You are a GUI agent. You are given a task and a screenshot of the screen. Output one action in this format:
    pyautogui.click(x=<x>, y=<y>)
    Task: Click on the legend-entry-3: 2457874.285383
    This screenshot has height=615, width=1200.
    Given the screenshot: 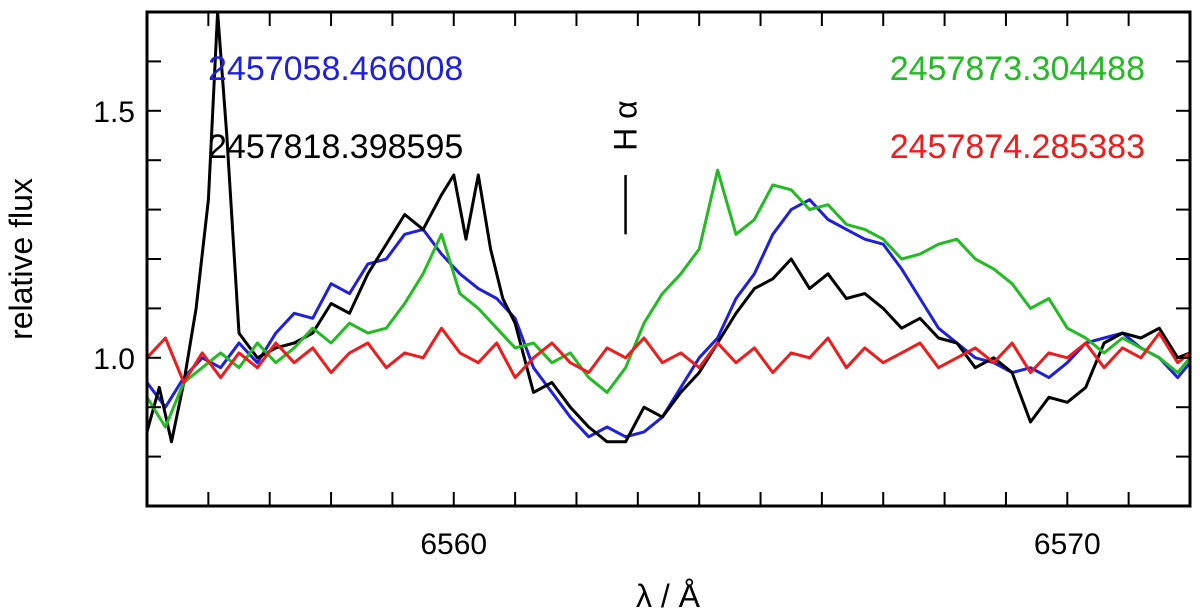 What is the action you would take?
    pyautogui.click(x=1017, y=147)
    